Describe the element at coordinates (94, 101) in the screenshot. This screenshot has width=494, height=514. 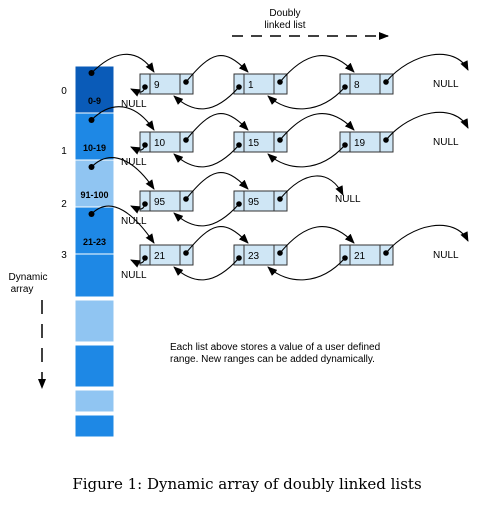
I see `array-range-label: 0-9` at that location.